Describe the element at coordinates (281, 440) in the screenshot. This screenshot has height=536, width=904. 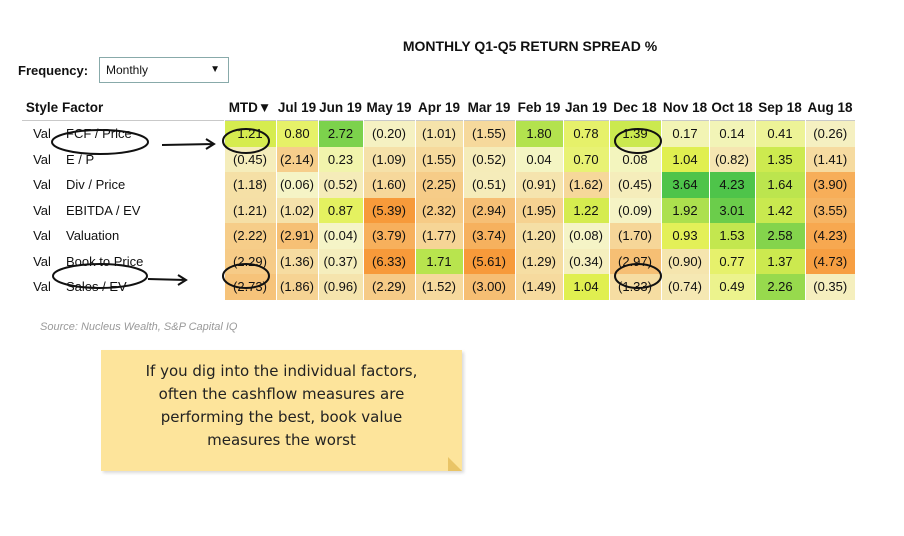
I see `sticky-note-line: measures the worst` at that location.